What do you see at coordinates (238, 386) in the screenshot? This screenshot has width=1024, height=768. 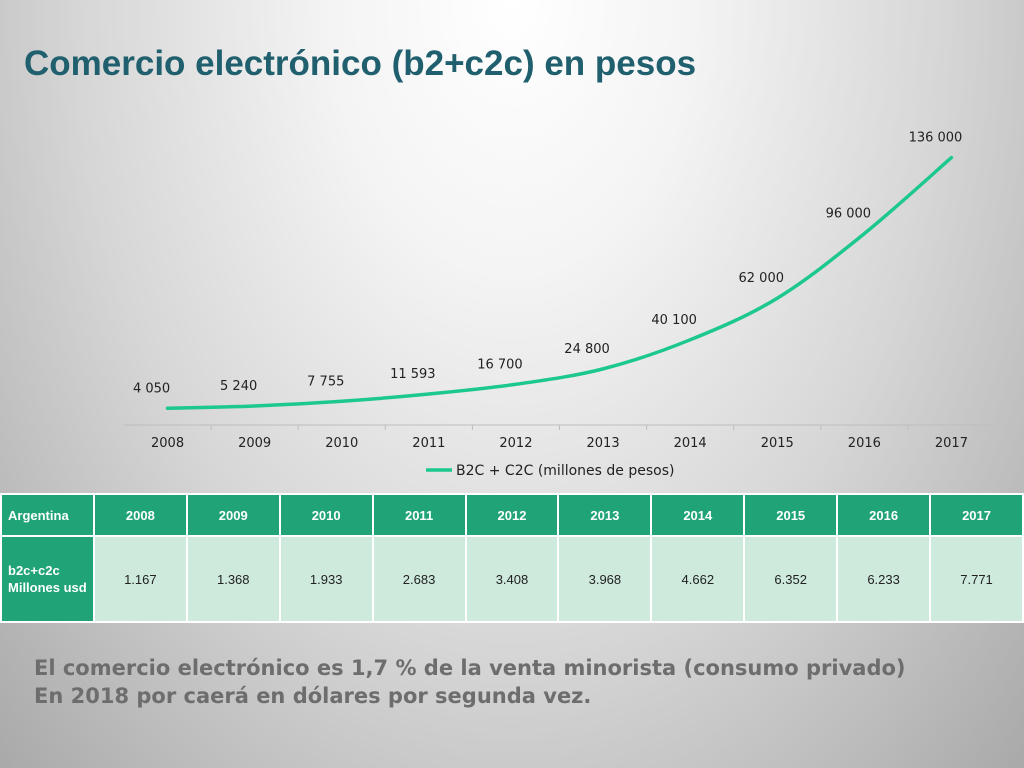 I see `data-label: 5 240` at bounding box center [238, 386].